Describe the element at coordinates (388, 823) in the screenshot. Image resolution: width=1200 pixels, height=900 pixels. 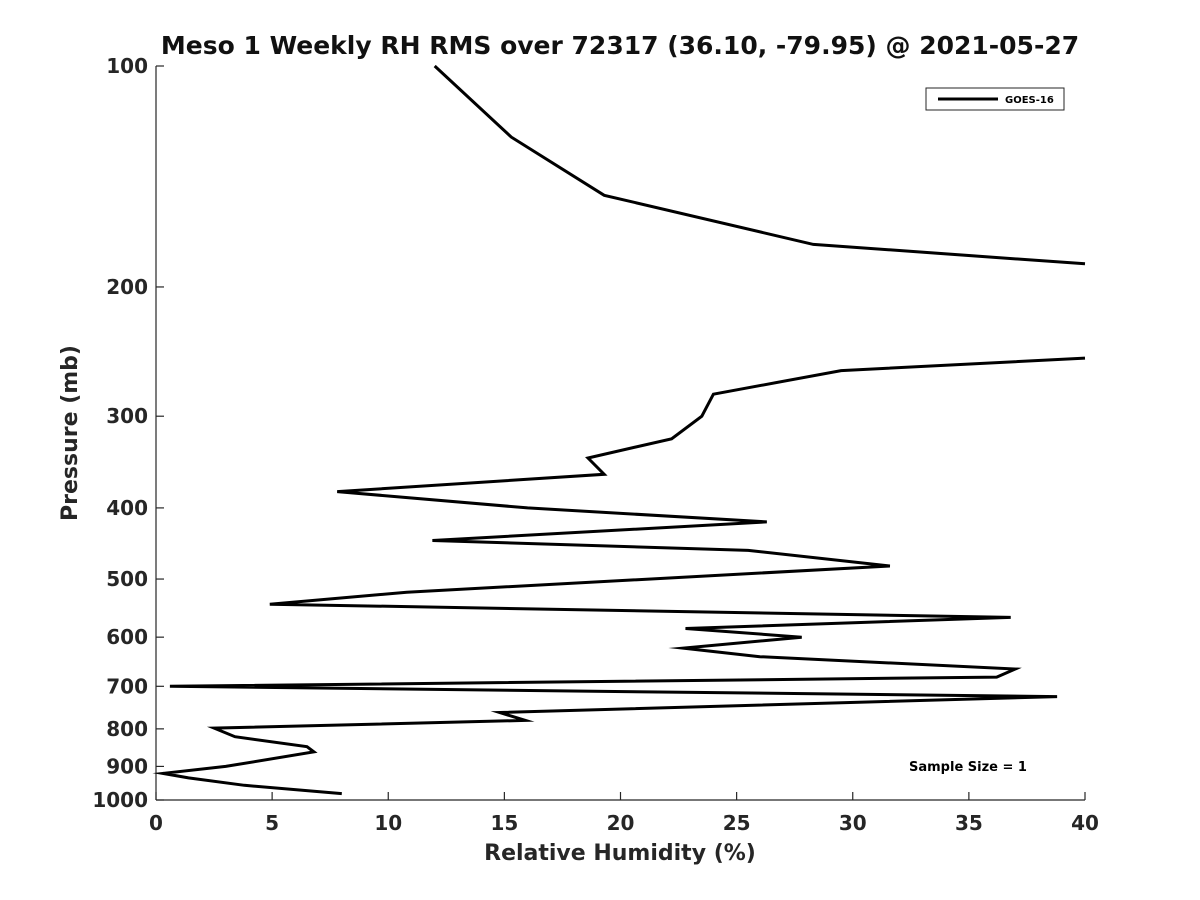
I see `x-tick-label: 10` at that location.